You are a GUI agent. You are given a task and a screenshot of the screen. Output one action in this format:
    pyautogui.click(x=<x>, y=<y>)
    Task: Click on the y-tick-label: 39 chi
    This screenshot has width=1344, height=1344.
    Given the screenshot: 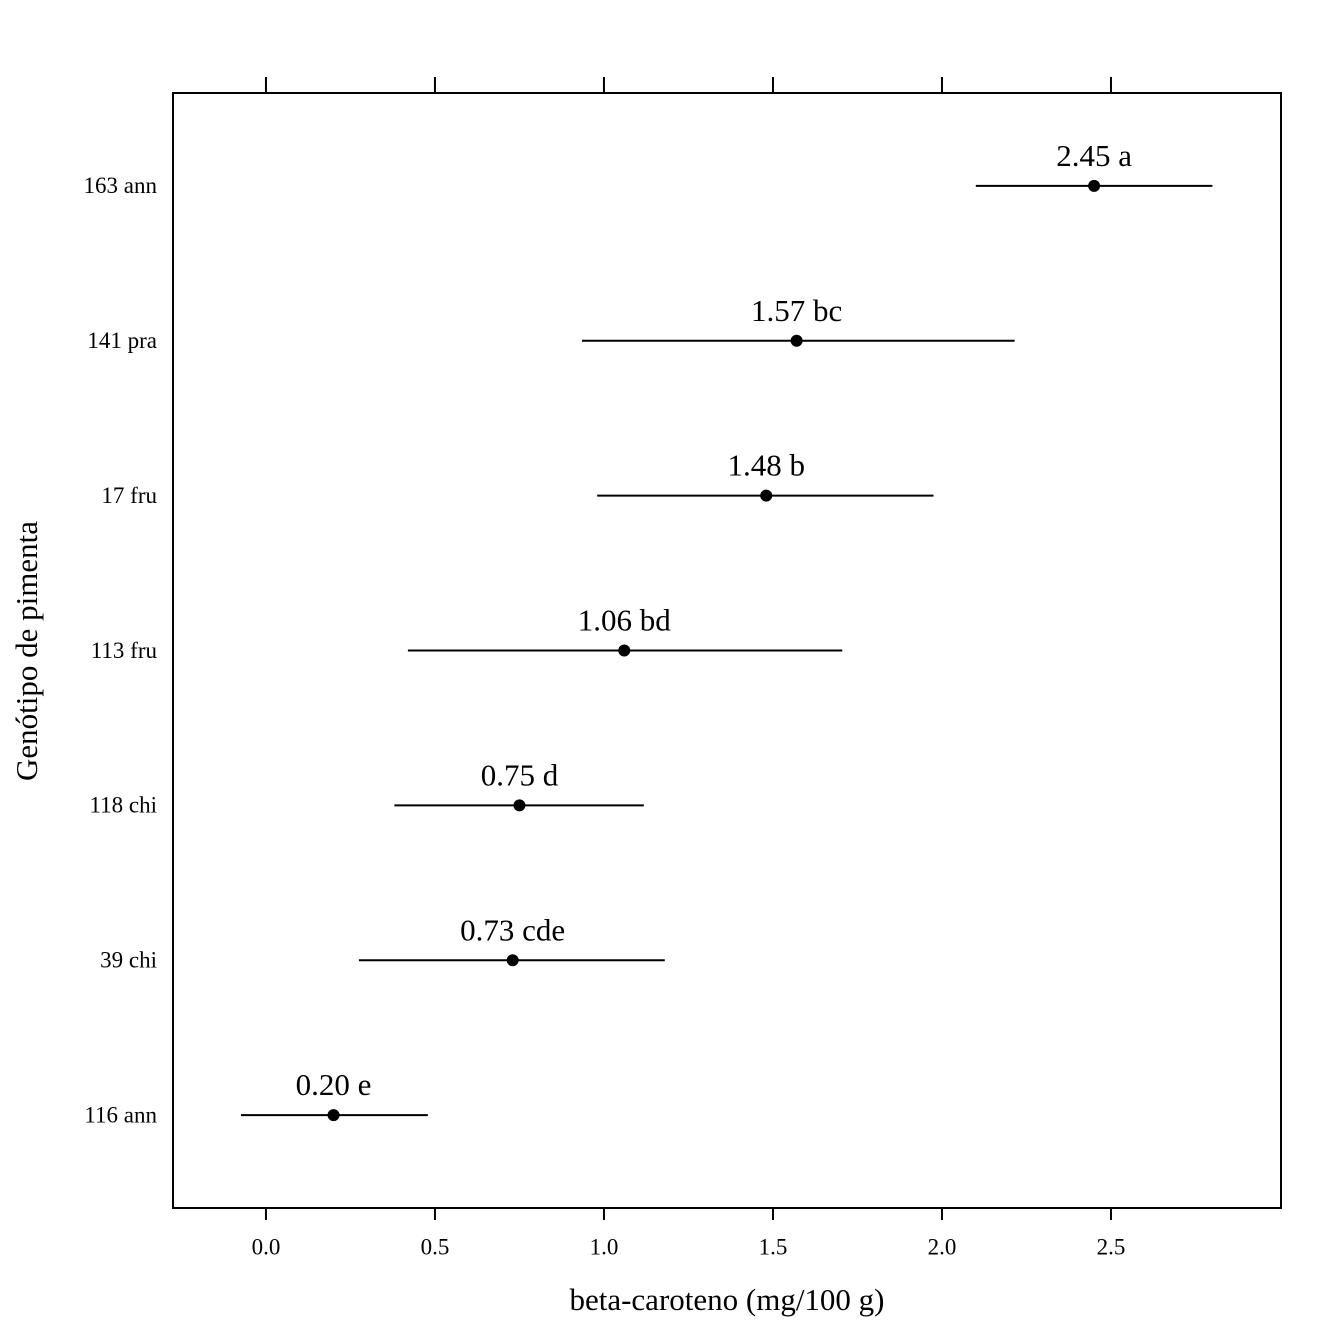 What is the action you would take?
    pyautogui.click(x=128, y=960)
    